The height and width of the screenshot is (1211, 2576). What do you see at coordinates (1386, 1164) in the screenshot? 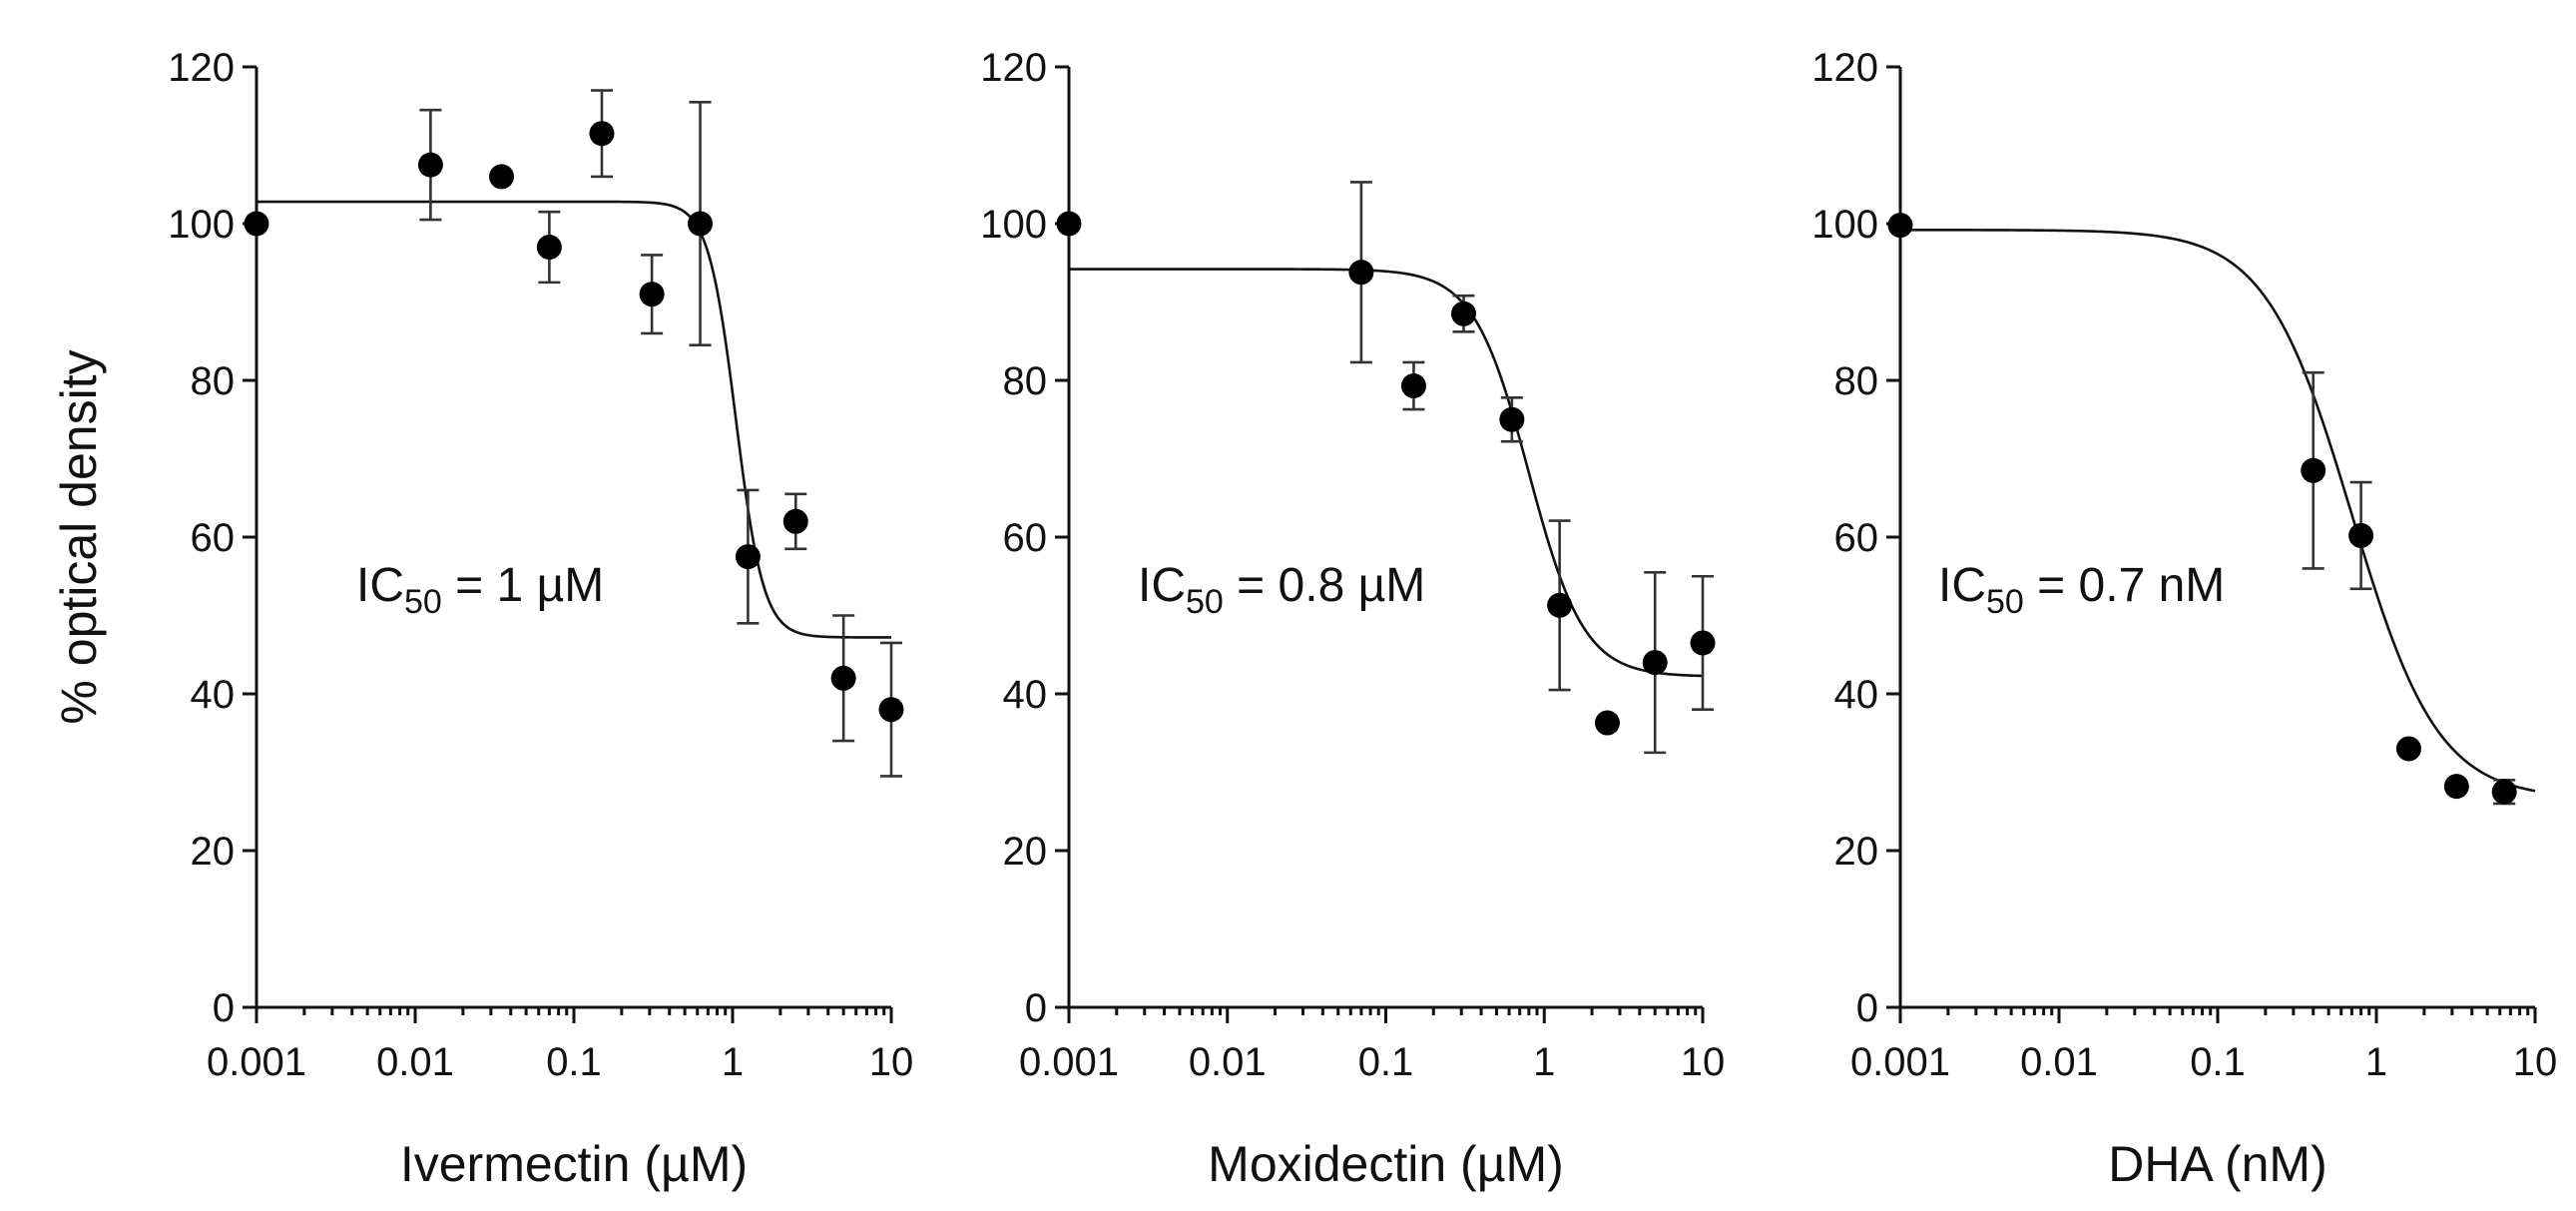
I see `x-axis-title: Moxidectin (µM)` at bounding box center [1386, 1164].